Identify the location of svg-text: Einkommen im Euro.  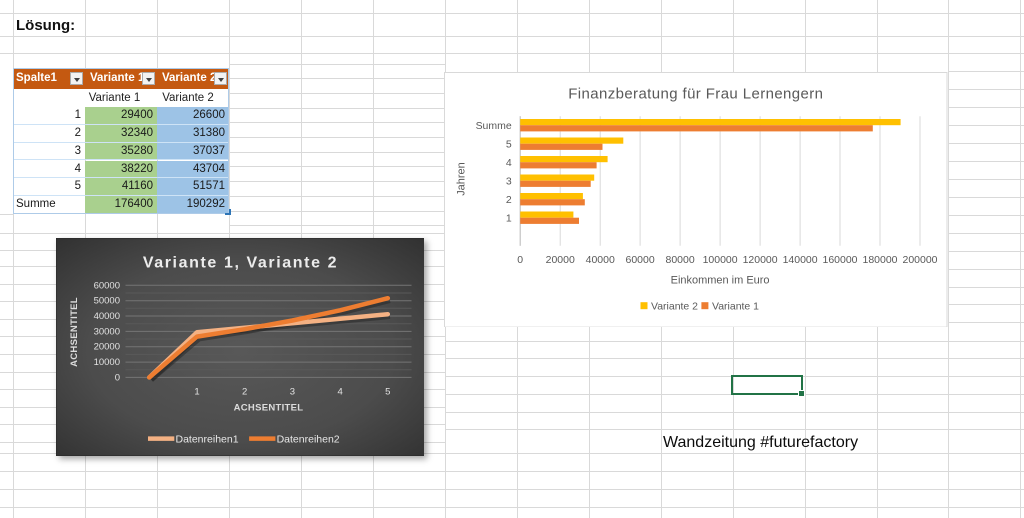
(720, 280).